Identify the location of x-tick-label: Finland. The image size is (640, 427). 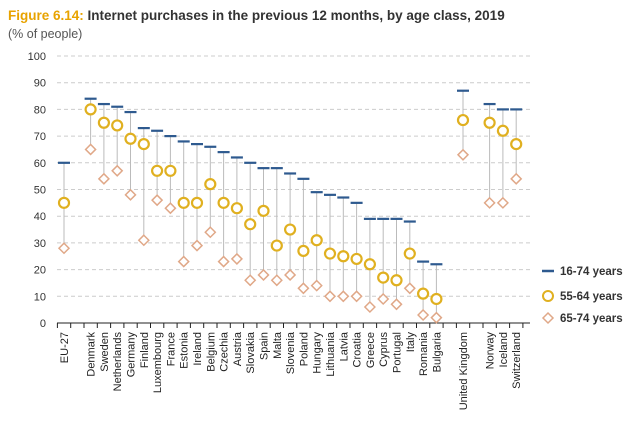
(145, 350).